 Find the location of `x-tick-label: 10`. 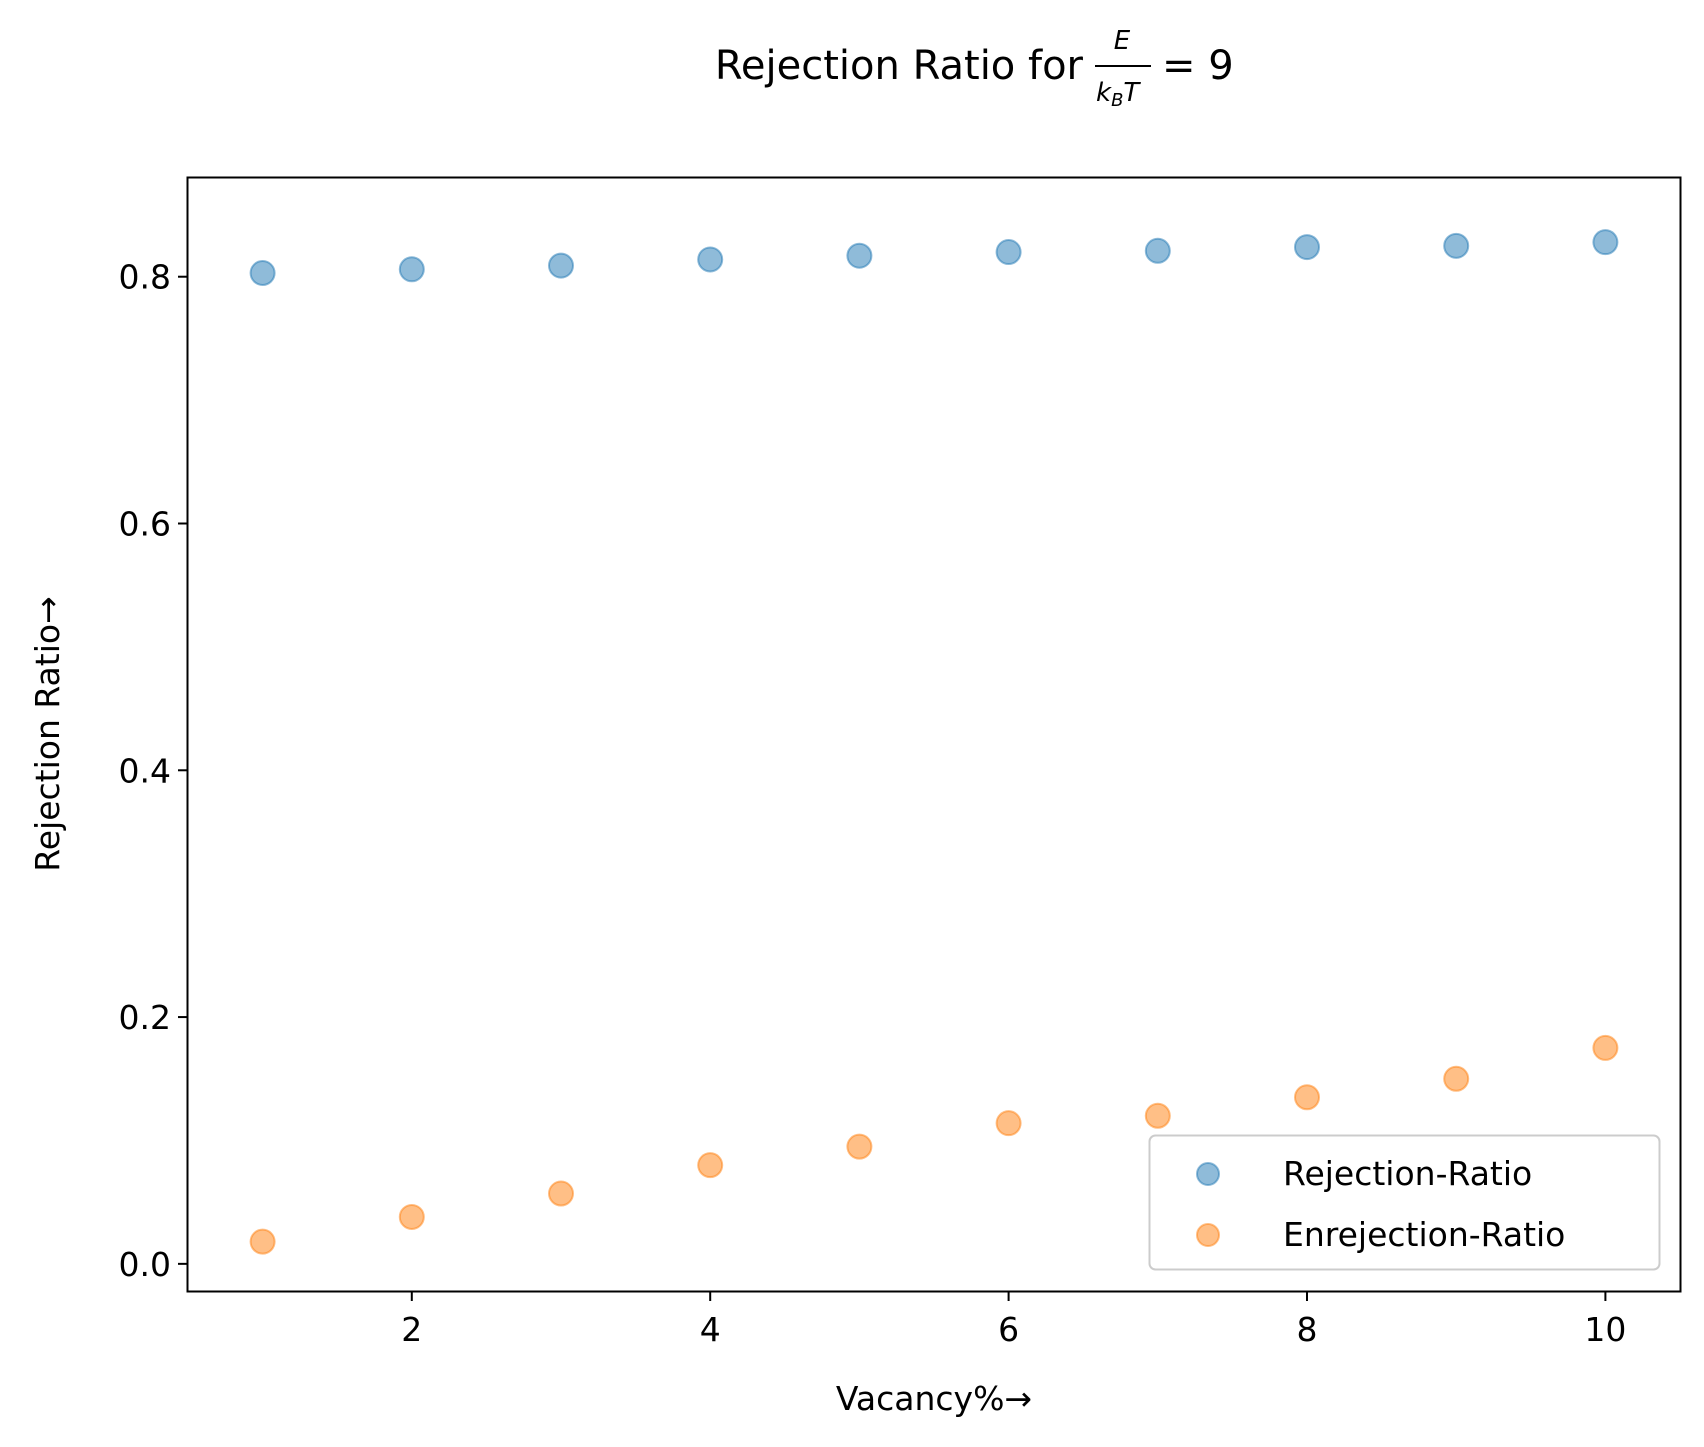

x-tick-label: 10 is located at coordinates (1605, 1329).